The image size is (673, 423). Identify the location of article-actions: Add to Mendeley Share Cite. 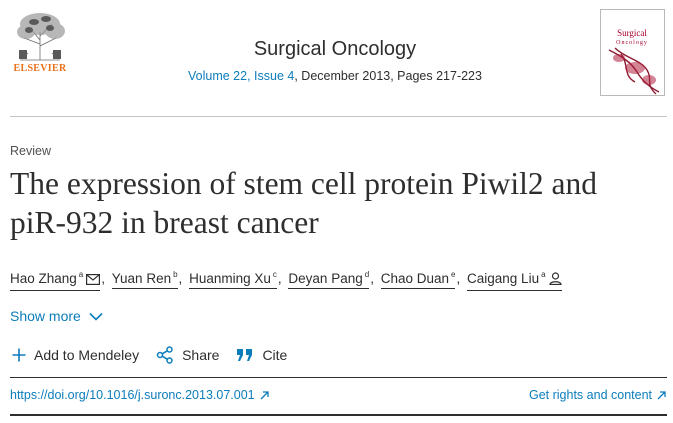
(158, 355).